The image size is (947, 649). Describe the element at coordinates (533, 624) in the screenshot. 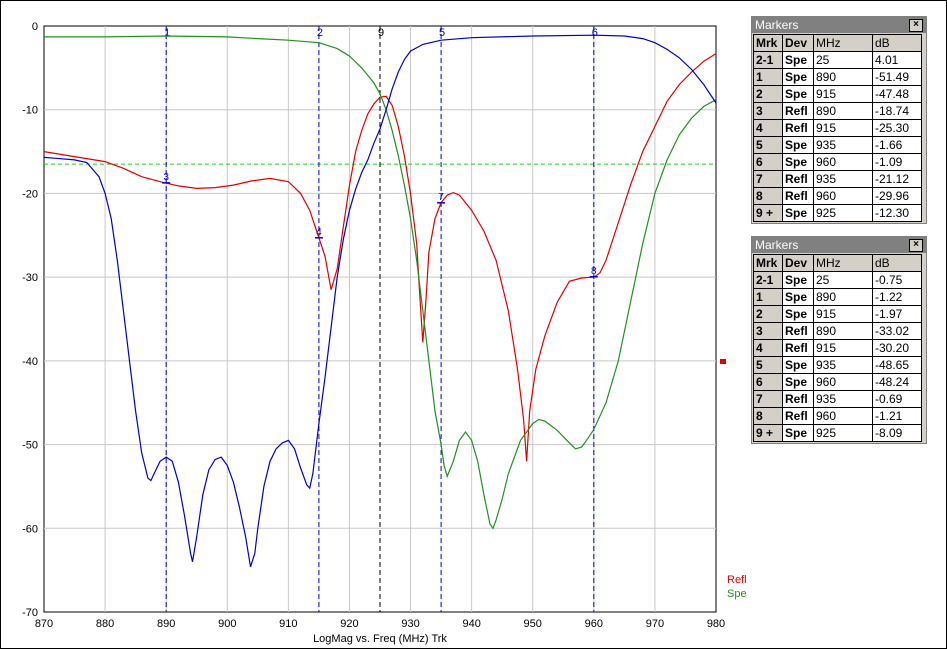

I see `x-tick-label: 950` at that location.